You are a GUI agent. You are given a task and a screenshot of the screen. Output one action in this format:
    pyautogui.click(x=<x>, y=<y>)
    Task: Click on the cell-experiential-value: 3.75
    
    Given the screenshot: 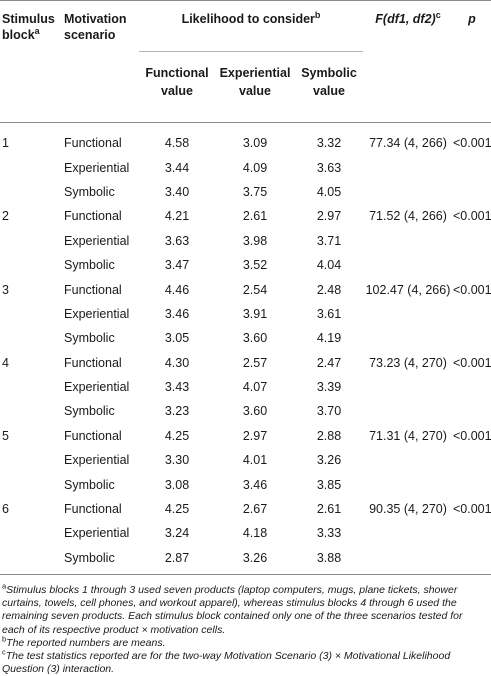 What is the action you would take?
    pyautogui.click(x=255, y=191)
    